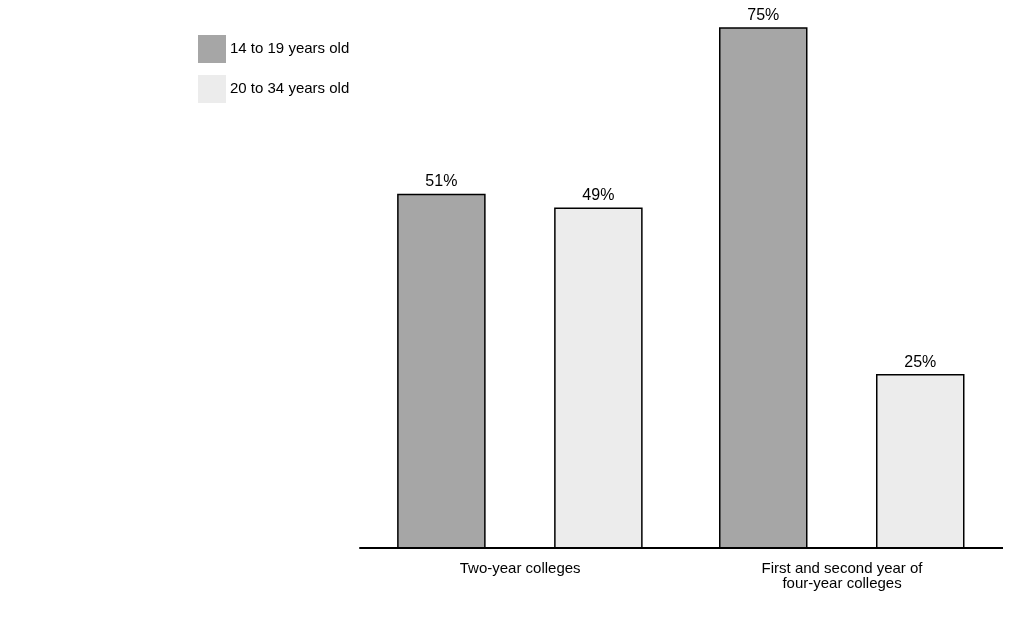  Describe the element at coordinates (290, 87) in the screenshot. I see `legend-label: 20 to 34 years old` at that location.